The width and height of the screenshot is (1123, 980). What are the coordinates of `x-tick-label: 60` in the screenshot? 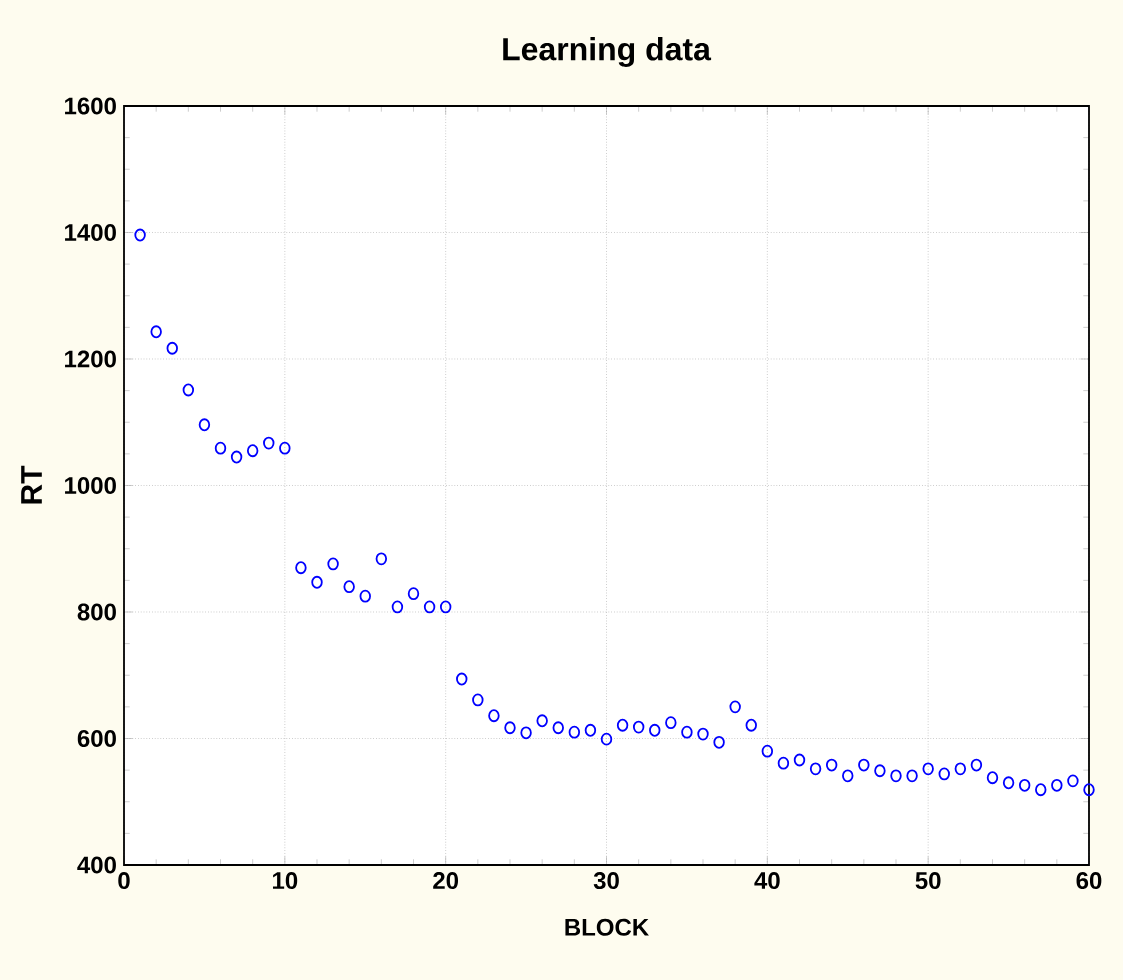 It's located at (1089, 881).